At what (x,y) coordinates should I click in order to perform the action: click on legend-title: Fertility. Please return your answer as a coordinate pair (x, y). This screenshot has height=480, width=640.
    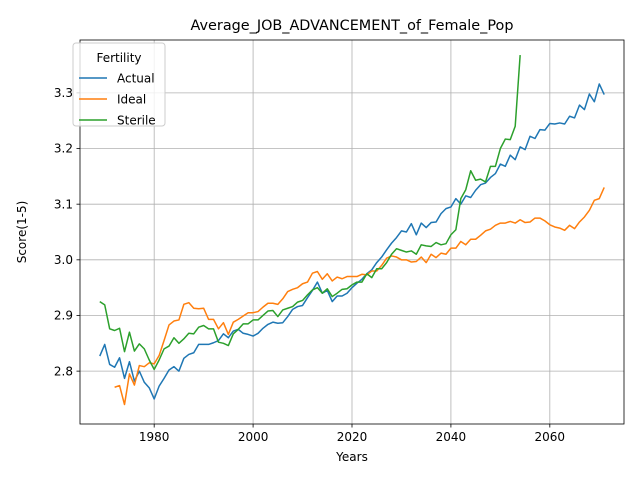
    Looking at the image, I should click on (118, 58).